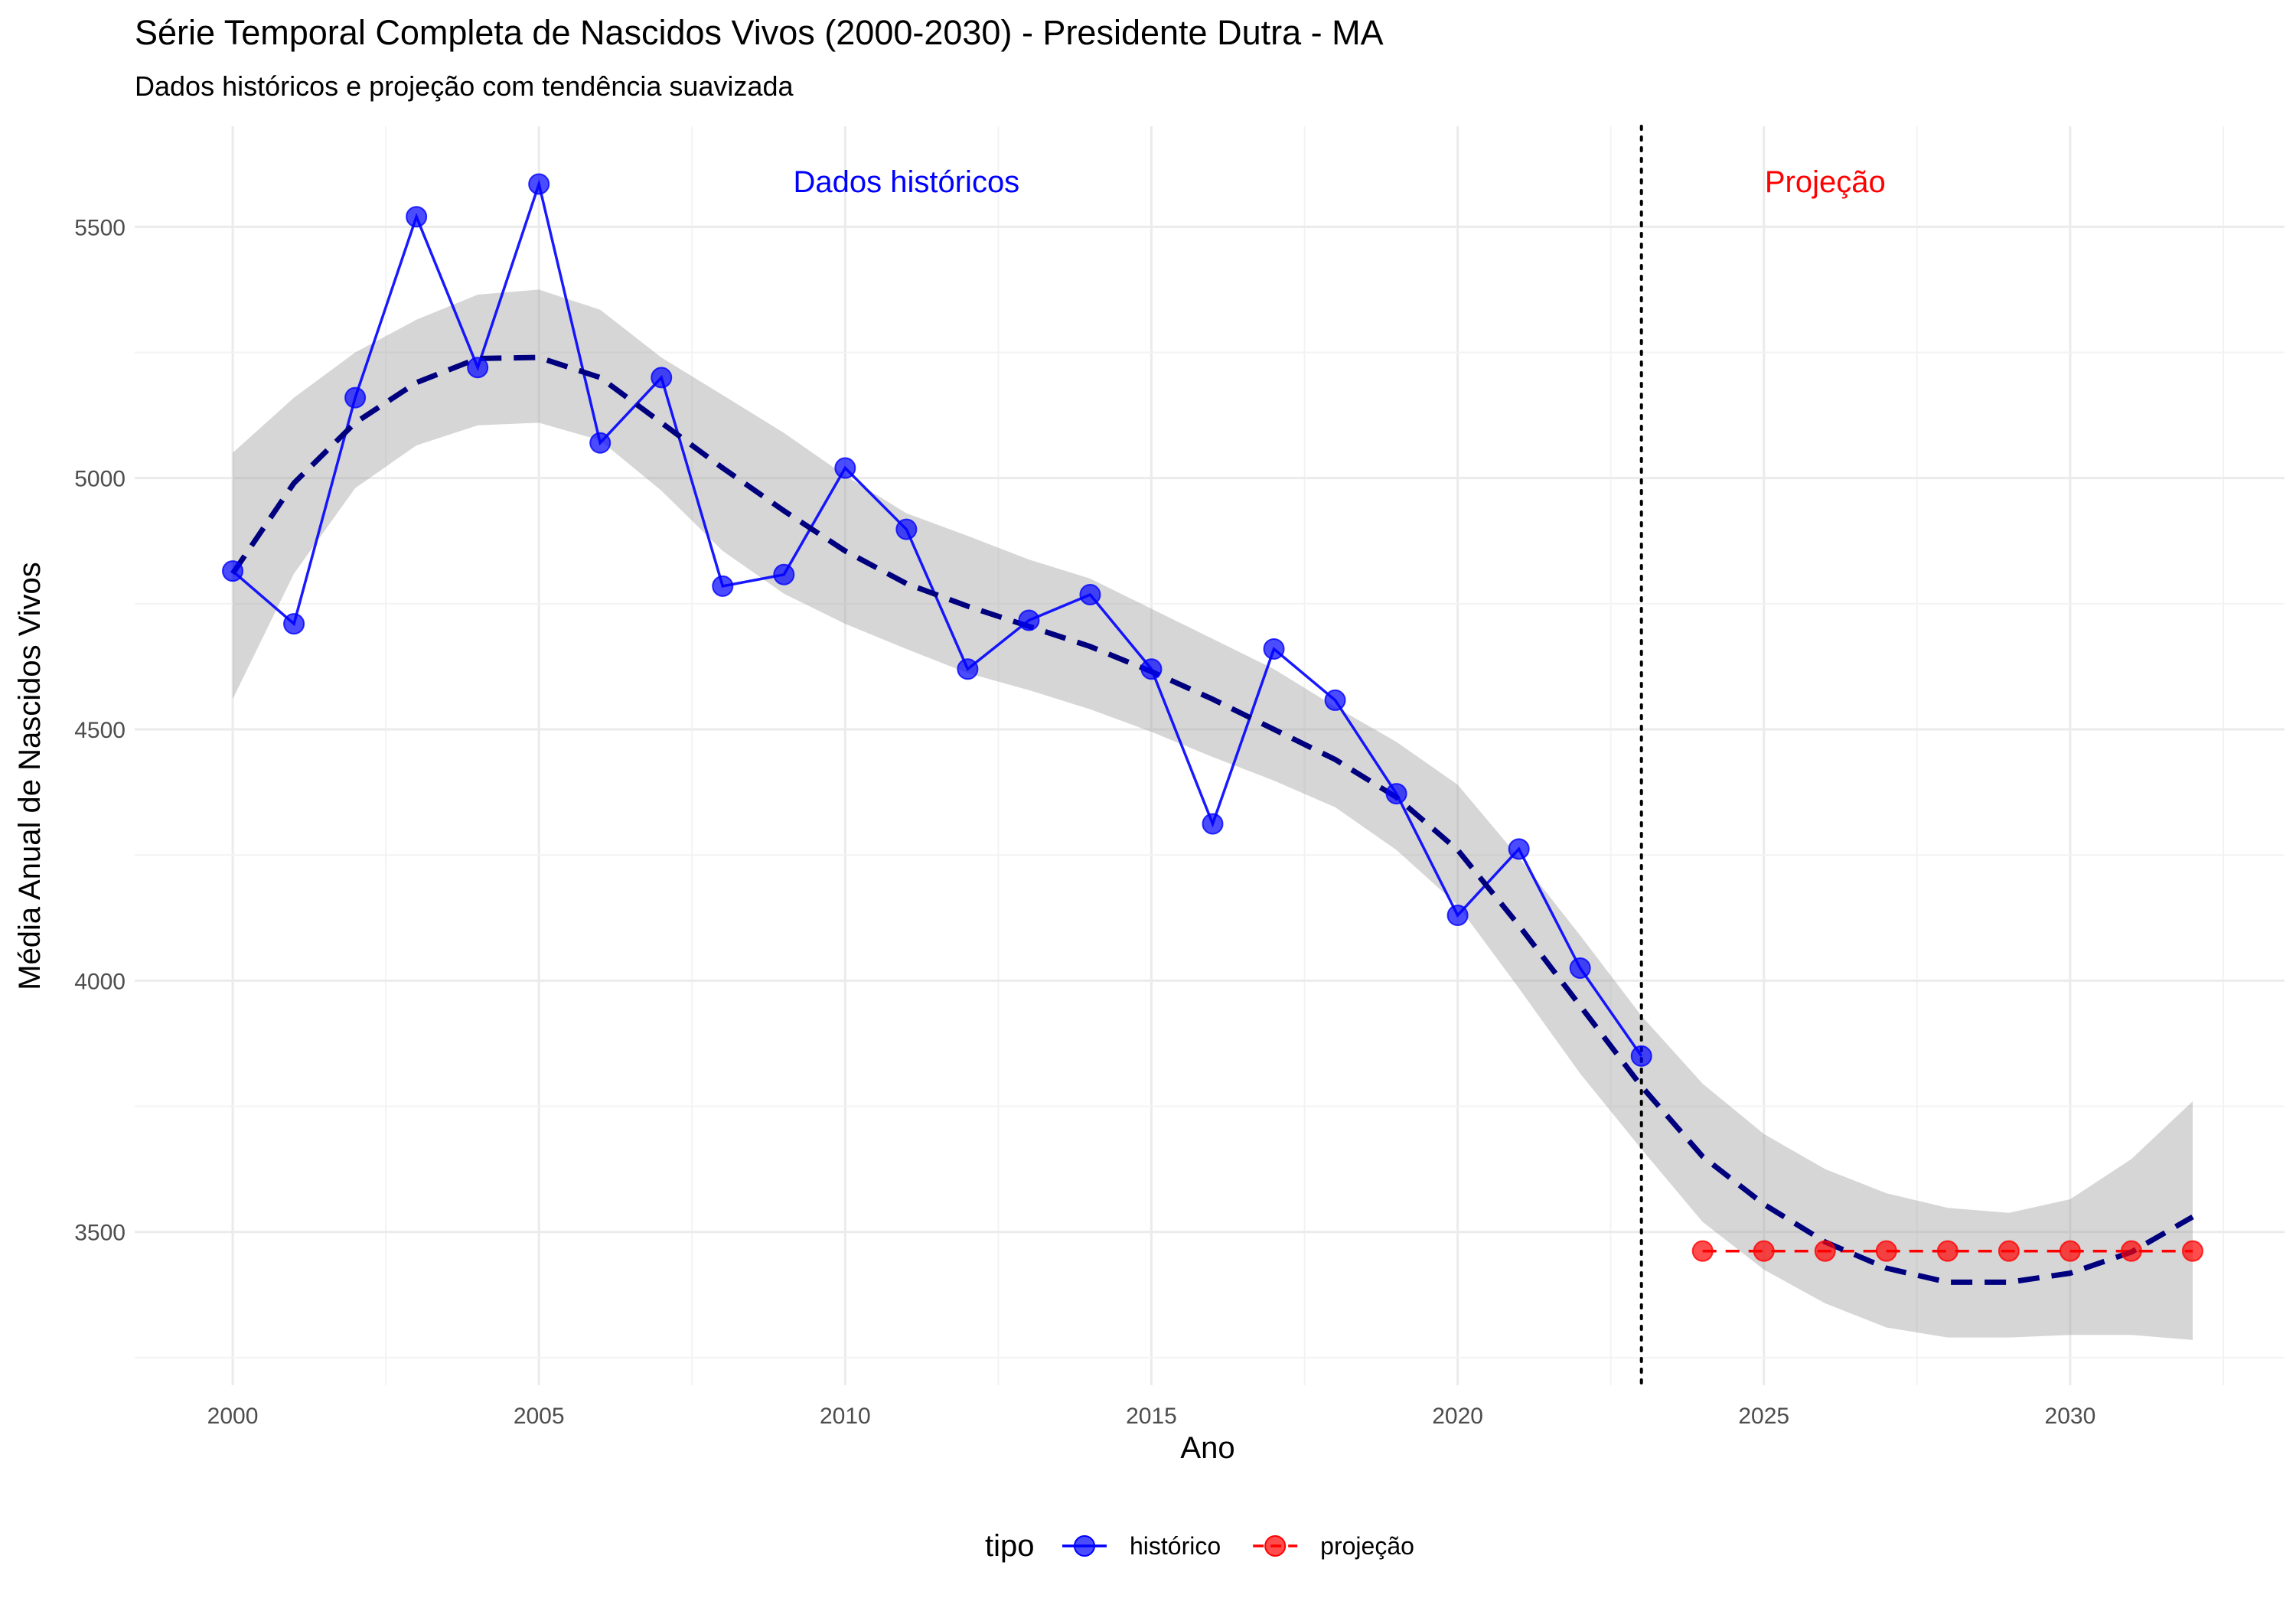 This screenshot has height=1611, width=2296. I want to click on y-tick-label: 4500, so click(100, 730).